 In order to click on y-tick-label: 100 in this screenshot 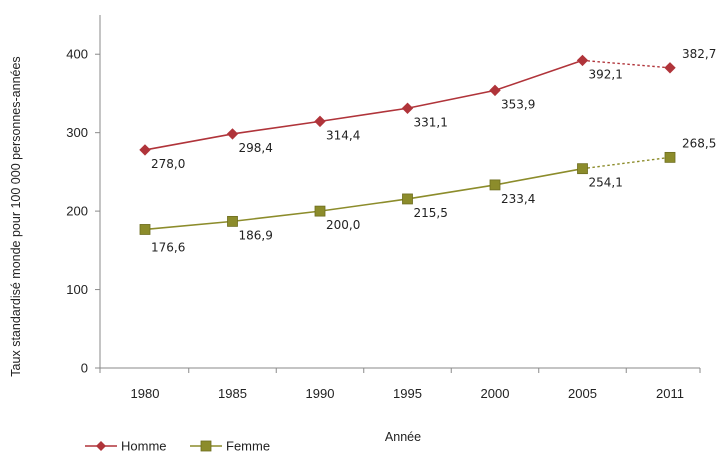, I will do `click(77, 289)`.